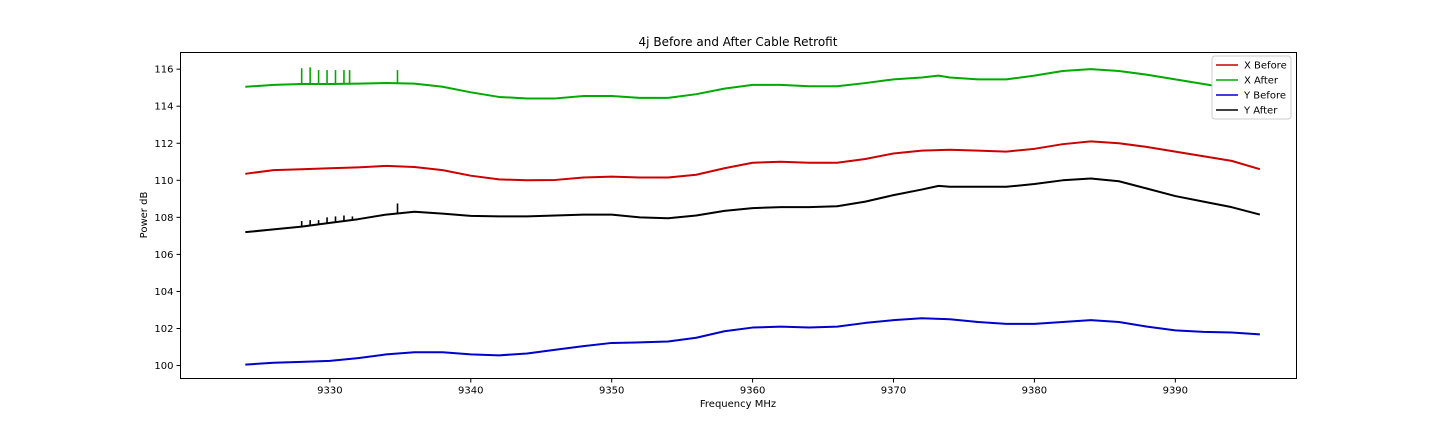 The image size is (1440, 432). I want to click on legend-box, so click(1251, 87).